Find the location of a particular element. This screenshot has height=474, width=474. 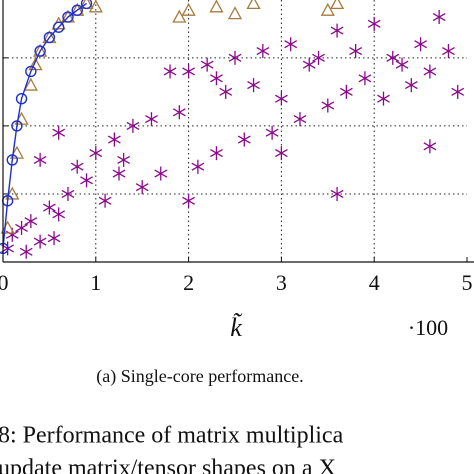

x-tick-label: 1 is located at coordinates (95, 282).